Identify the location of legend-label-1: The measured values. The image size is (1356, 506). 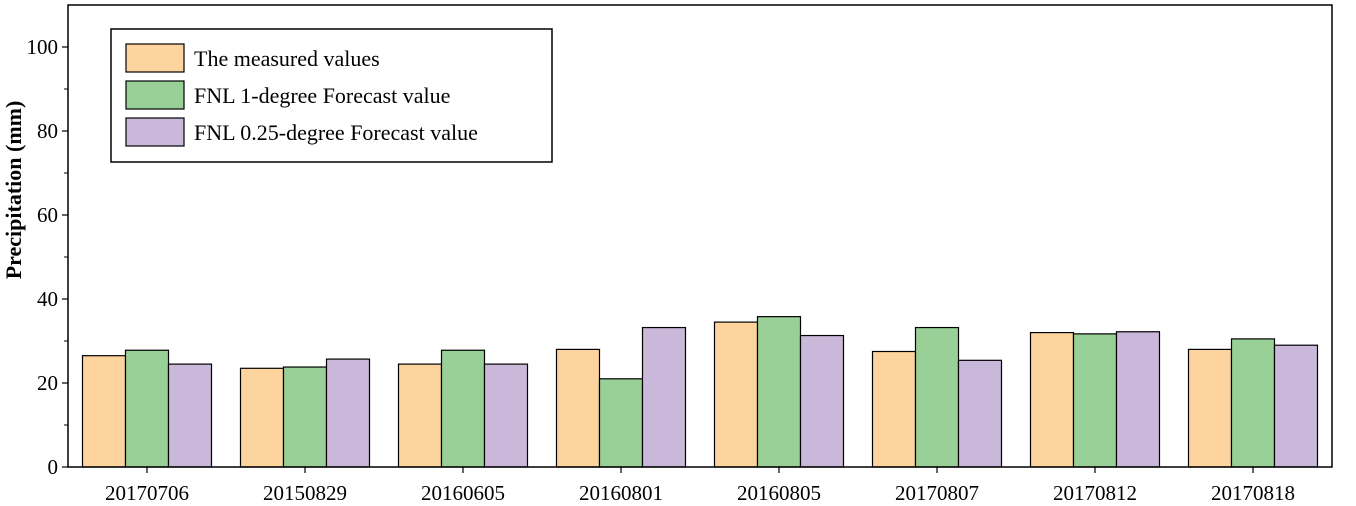
(287, 58).